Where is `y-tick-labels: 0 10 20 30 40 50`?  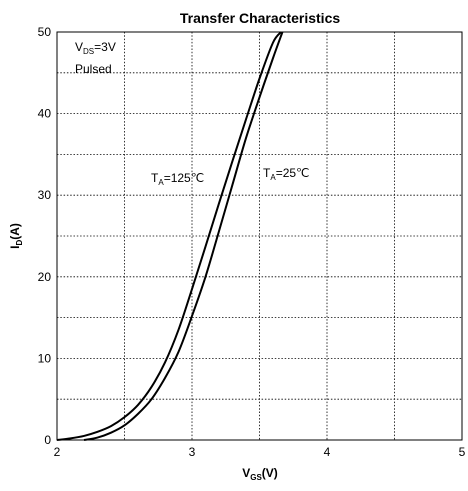
y-tick-labels: 0 10 20 30 40 50 is located at coordinates (45, 236).